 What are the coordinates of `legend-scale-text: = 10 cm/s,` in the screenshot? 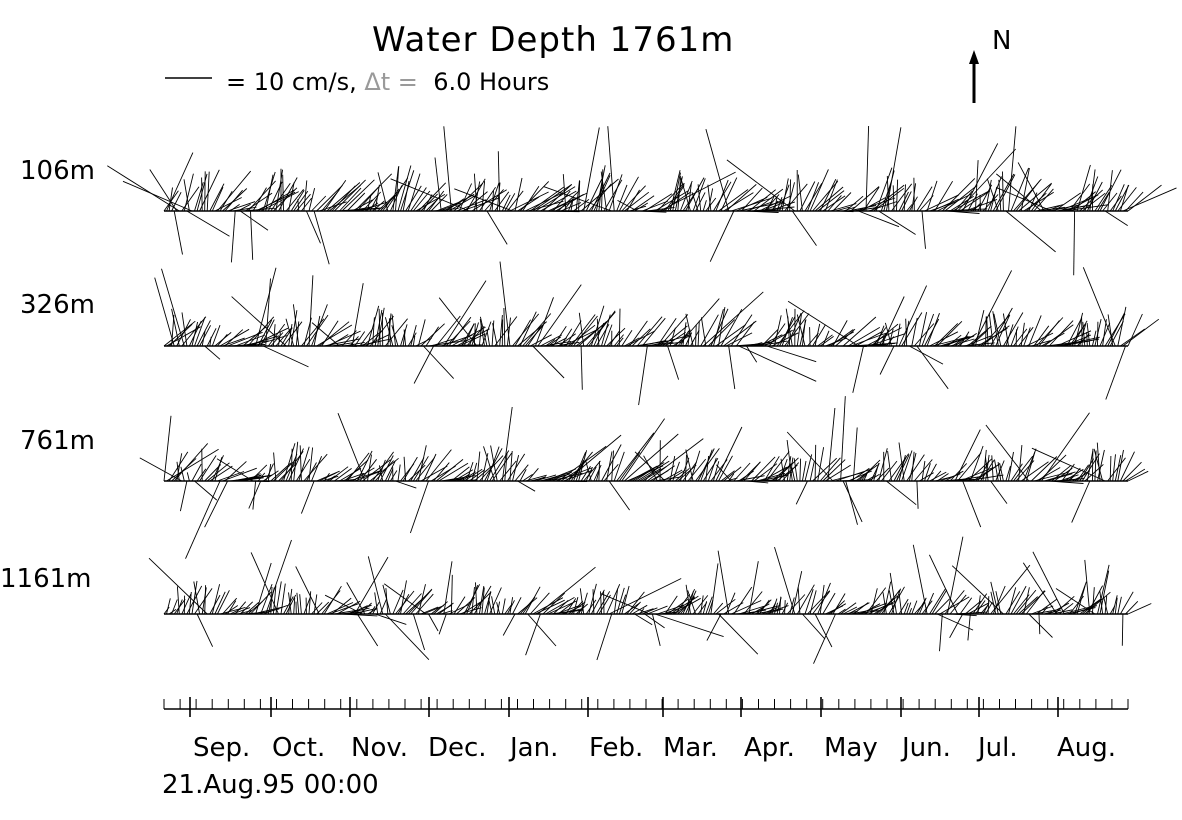 It's located at (291, 82).